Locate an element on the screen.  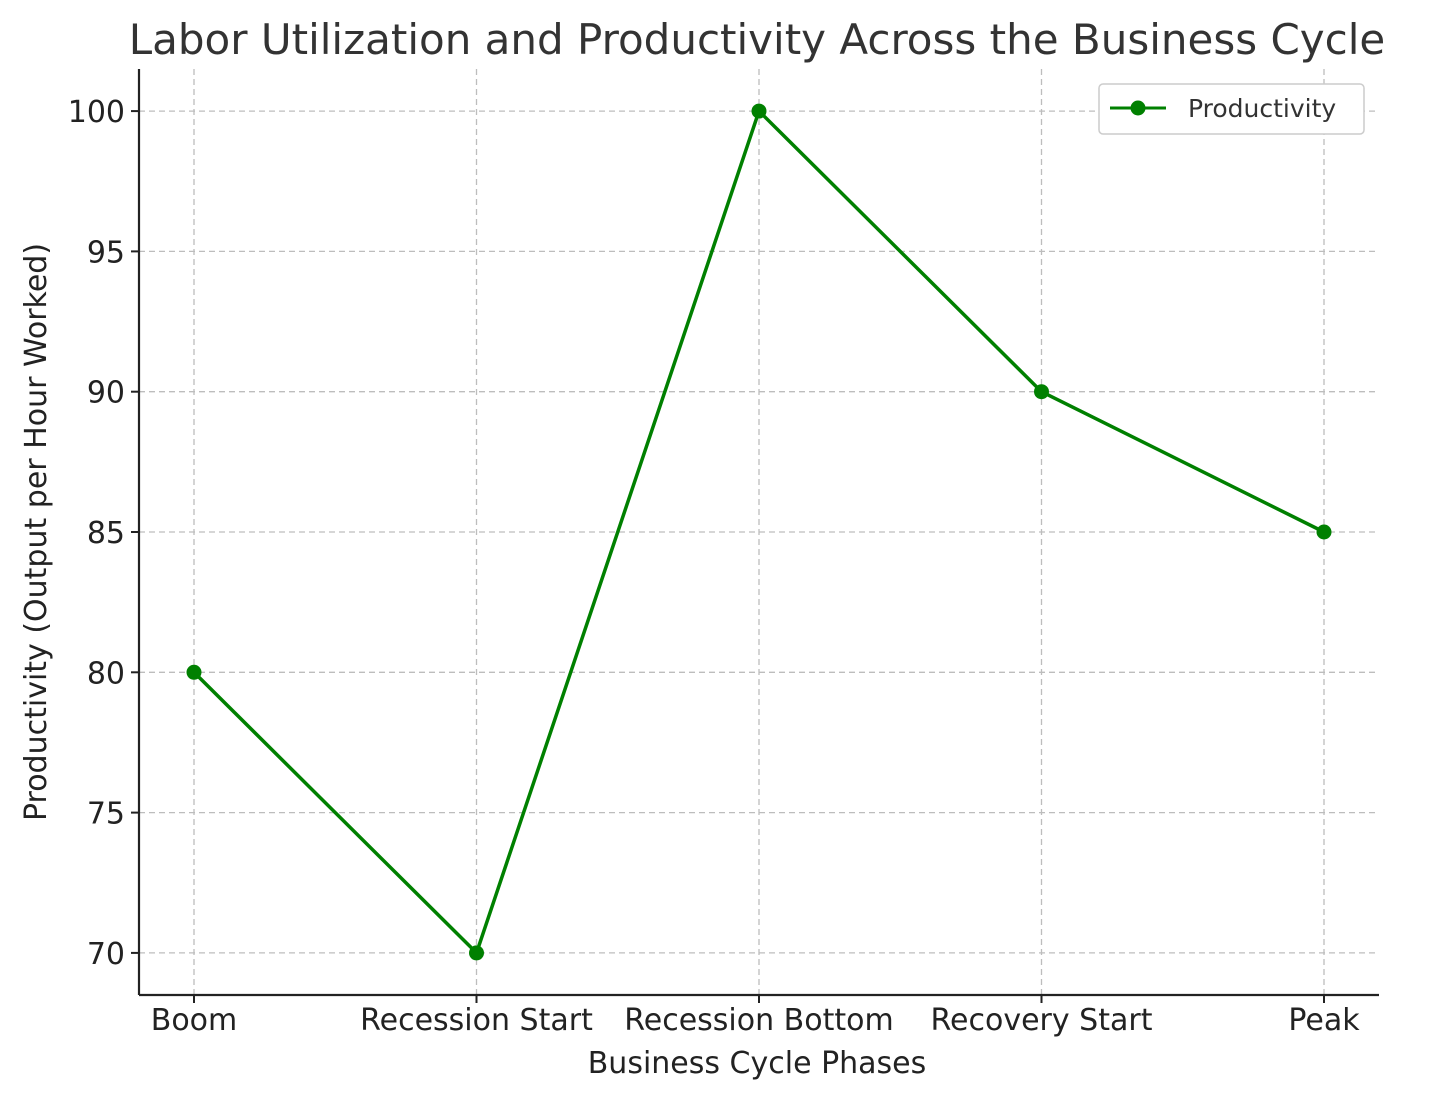
legend-label-productivity: Productivity is located at coordinates (1262, 108).